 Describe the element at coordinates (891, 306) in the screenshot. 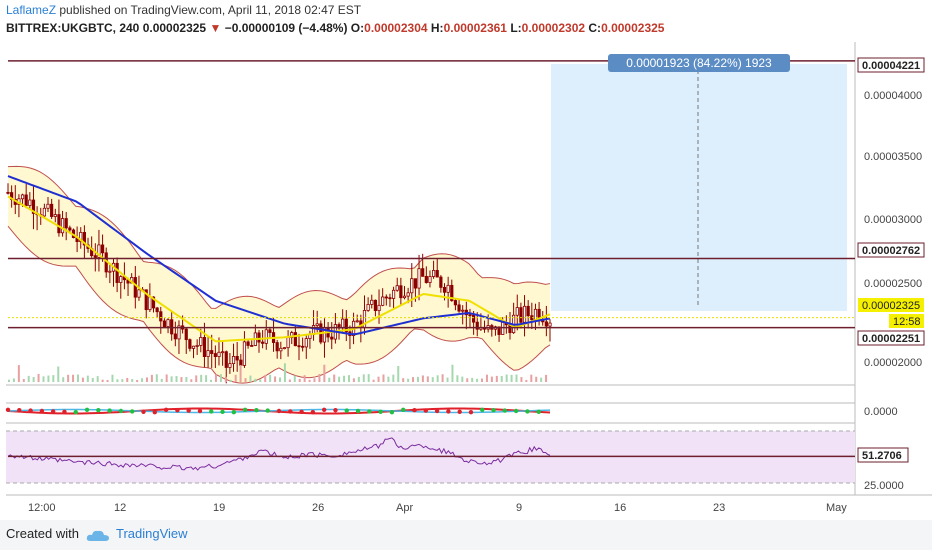

I see `current-price-label: 0.00002325` at that location.